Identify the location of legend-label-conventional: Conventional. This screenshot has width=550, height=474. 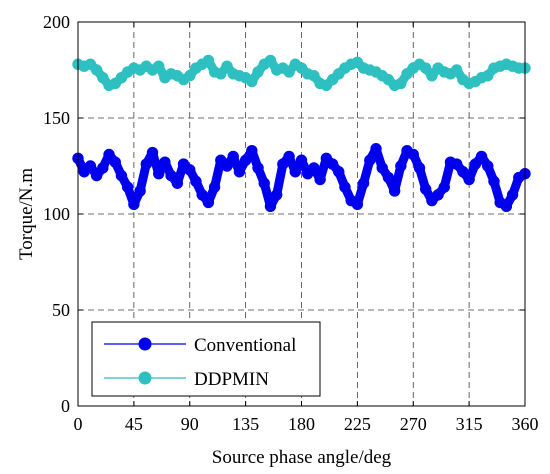
(245, 345).